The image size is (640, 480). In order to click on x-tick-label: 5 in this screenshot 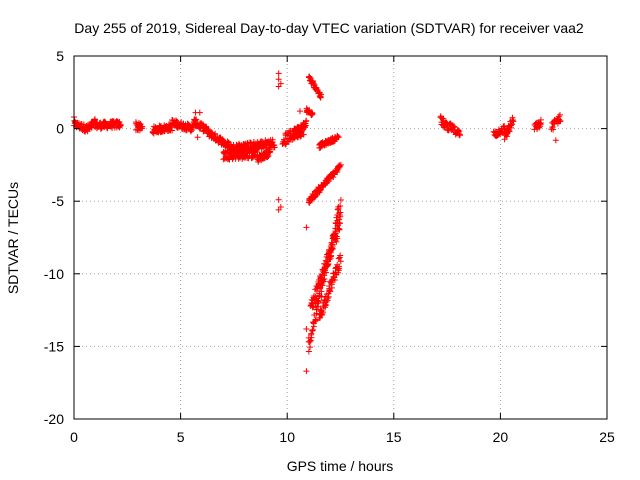, I will do `click(181, 437)`.